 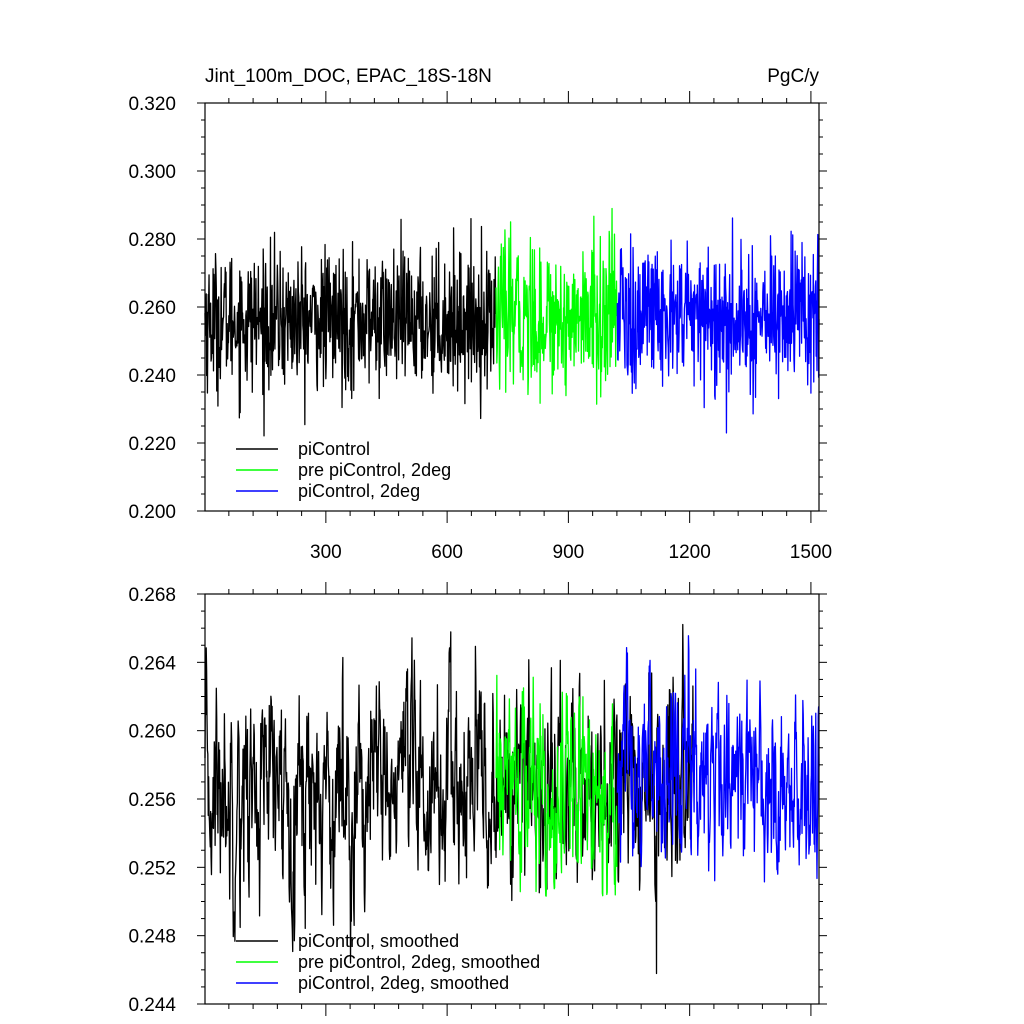 I want to click on legend-label: piControl, so click(x=334, y=449).